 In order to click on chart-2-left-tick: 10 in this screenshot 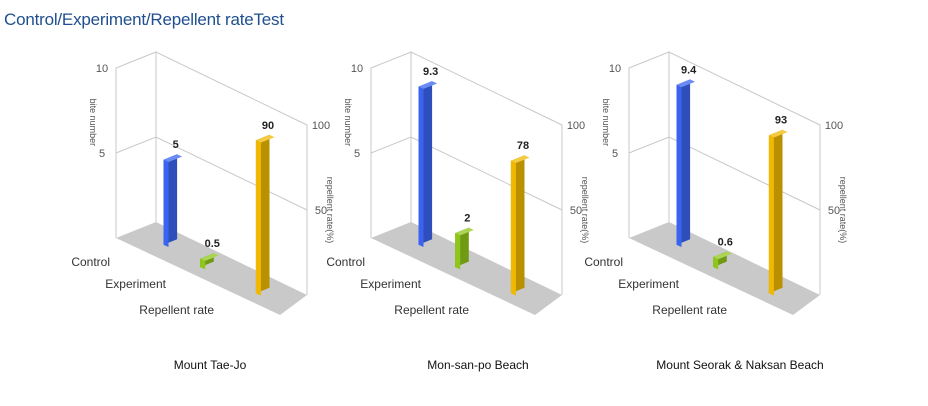, I will do `click(357, 69)`.